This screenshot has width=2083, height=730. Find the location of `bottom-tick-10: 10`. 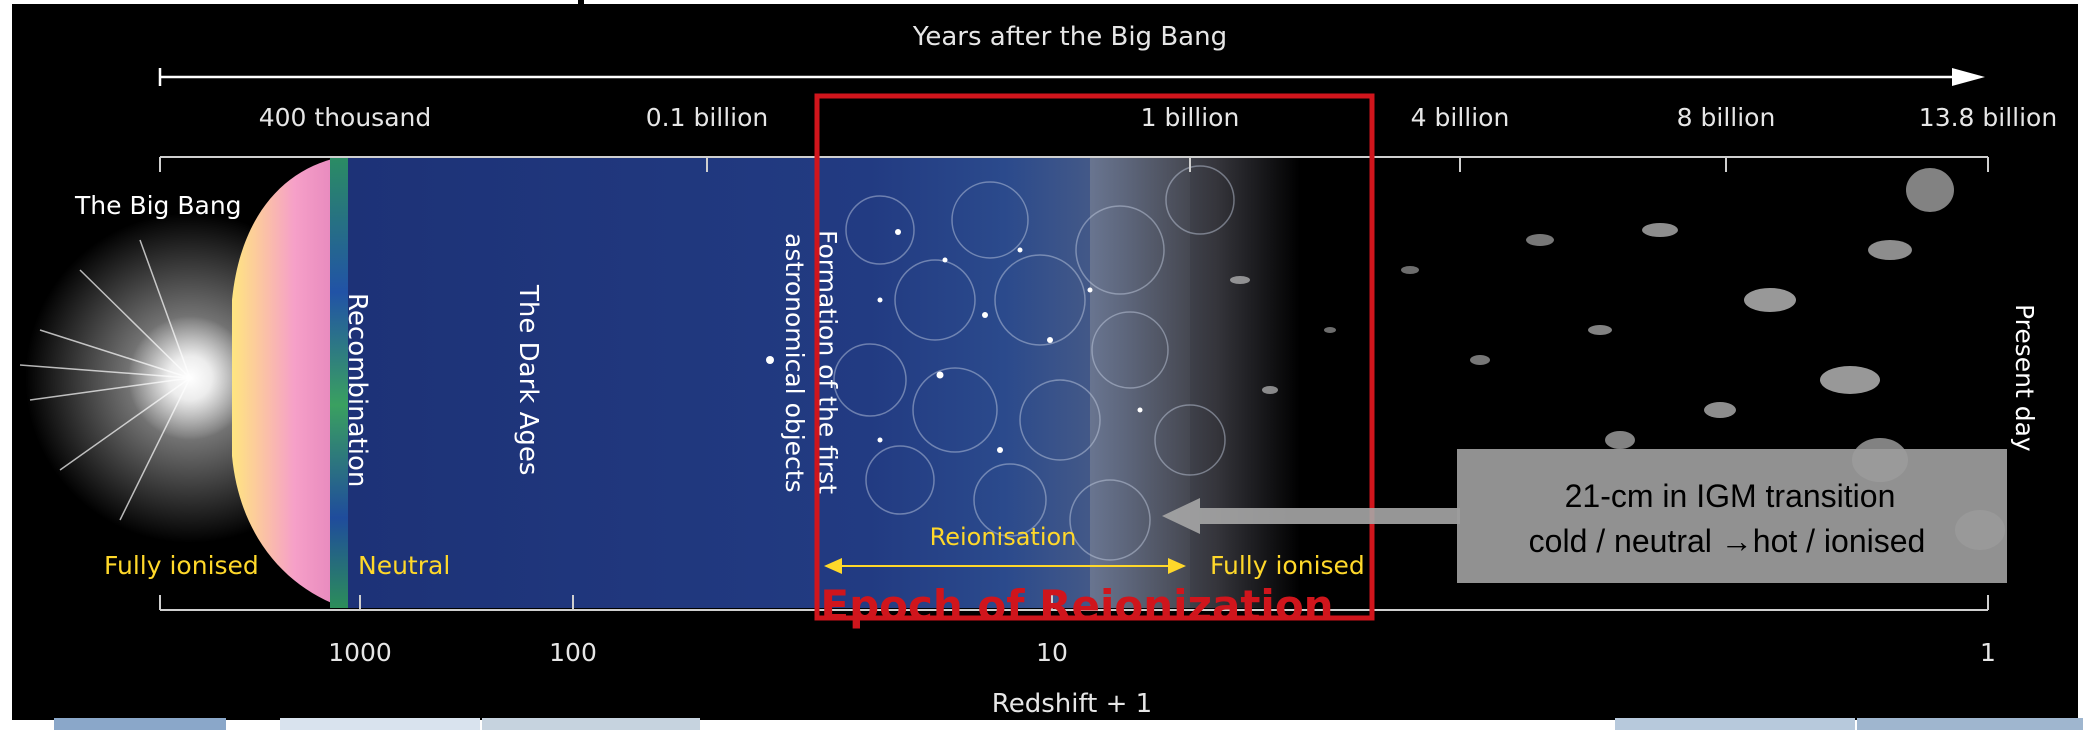

bottom-tick-10: 10 is located at coordinates (1052, 652).